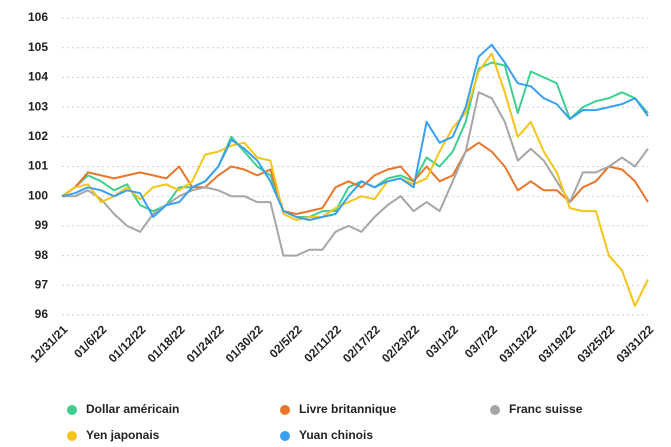 The width and height of the screenshot is (671, 447). I want to click on y-tick-label: 103, so click(38, 106).